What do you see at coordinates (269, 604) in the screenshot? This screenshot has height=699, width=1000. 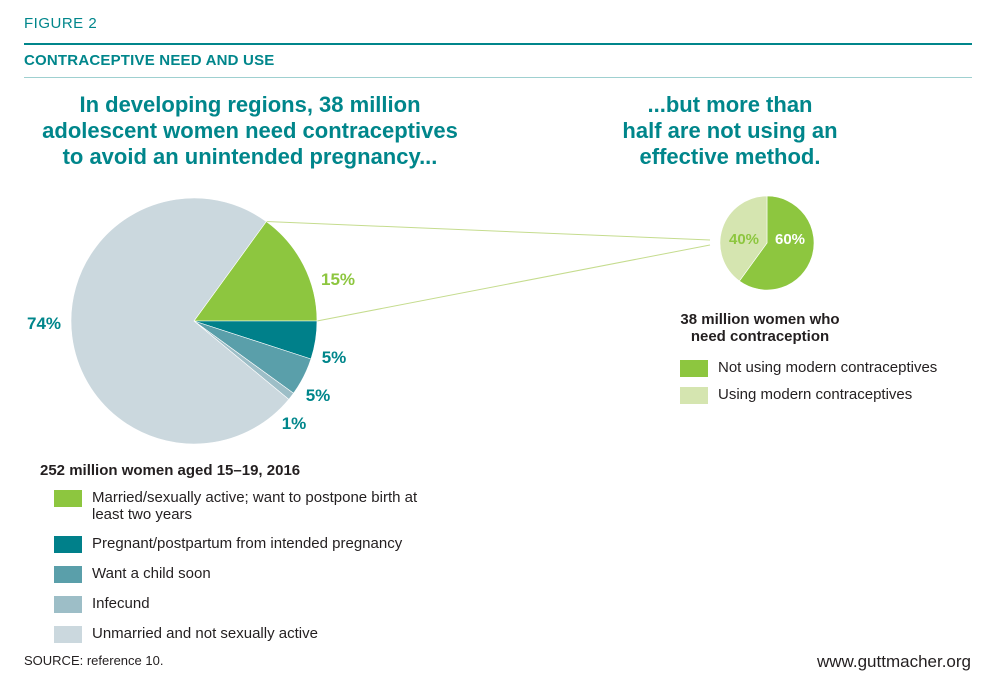 I see `legend-item: Infecund` at bounding box center [269, 604].